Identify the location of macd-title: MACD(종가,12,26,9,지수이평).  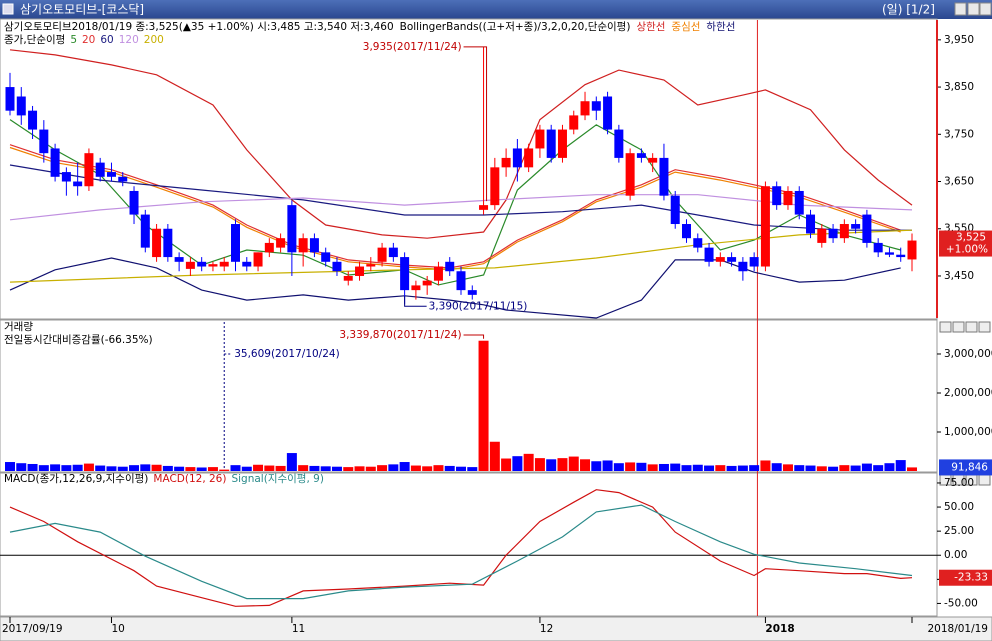
(76, 479).